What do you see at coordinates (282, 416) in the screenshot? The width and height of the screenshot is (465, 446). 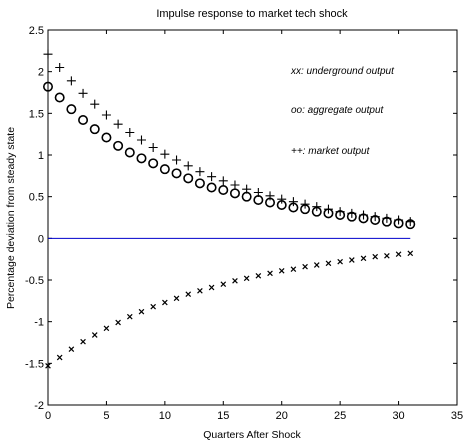 I see `x-tick-label: 20` at bounding box center [282, 416].